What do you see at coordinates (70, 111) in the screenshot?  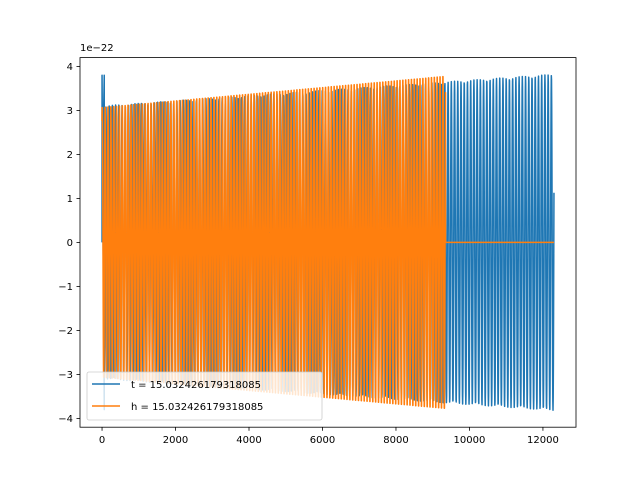 I see `y-tick-label: 3` at bounding box center [70, 111].